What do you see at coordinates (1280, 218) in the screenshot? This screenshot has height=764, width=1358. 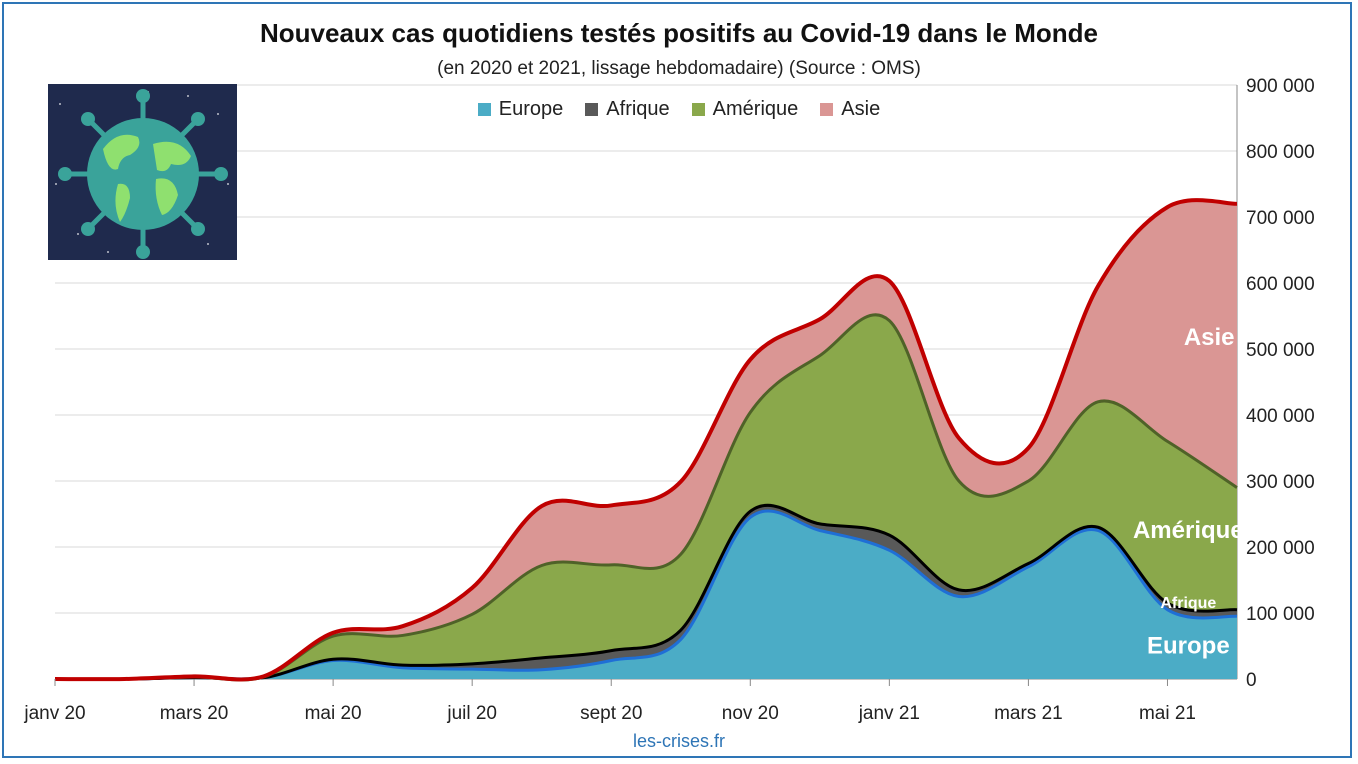 I see `y-tick-label: 700 000` at bounding box center [1280, 218].